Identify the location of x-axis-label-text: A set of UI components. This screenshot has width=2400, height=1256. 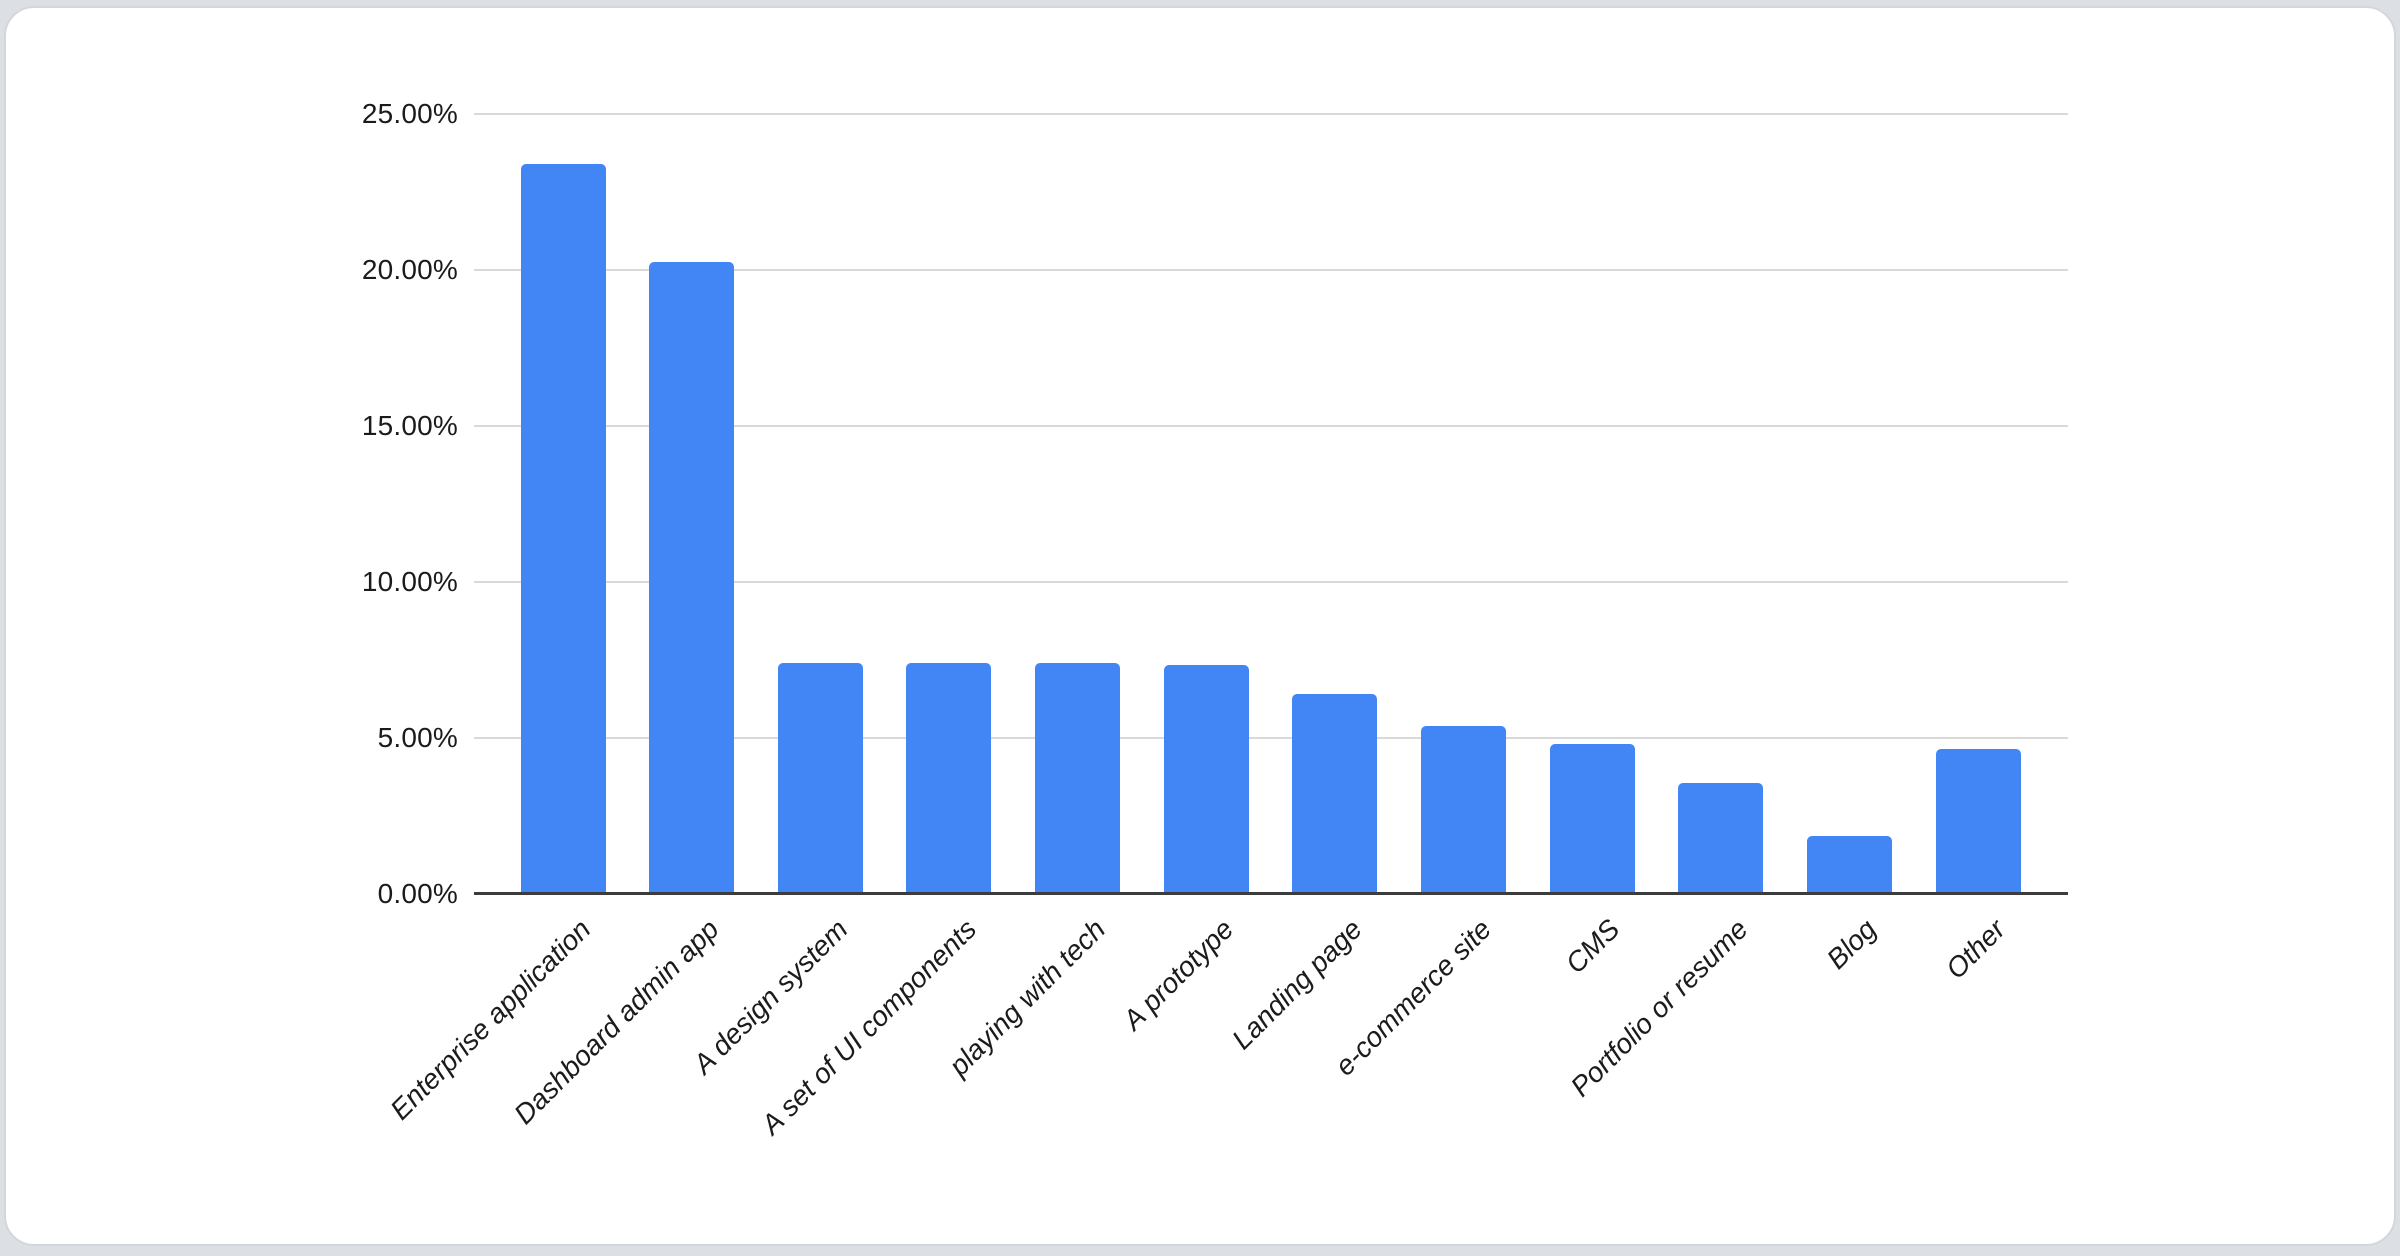
(869, 1027).